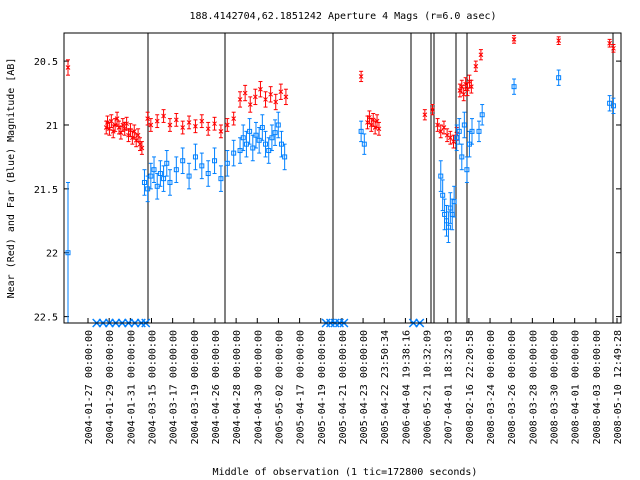 Image resolution: width=640 pixels, height=480 pixels. I want to click on x-tick-label: 2004-03-15 00:00:00, so click(152, 387).